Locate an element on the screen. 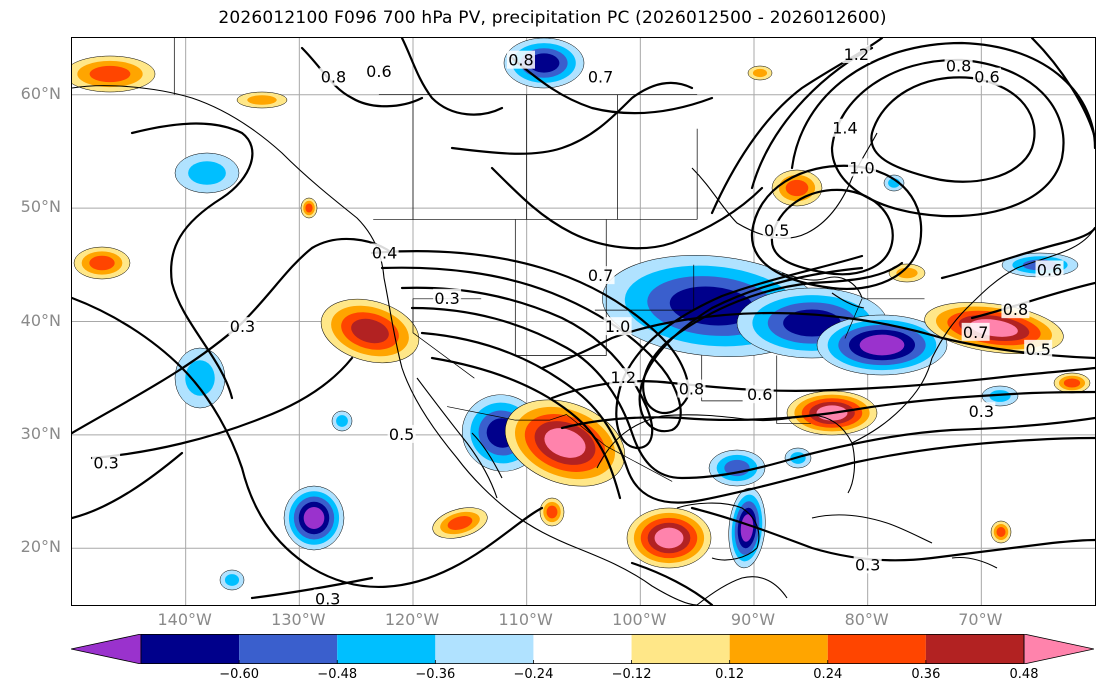  colorbar is located at coordinates (582, 649).